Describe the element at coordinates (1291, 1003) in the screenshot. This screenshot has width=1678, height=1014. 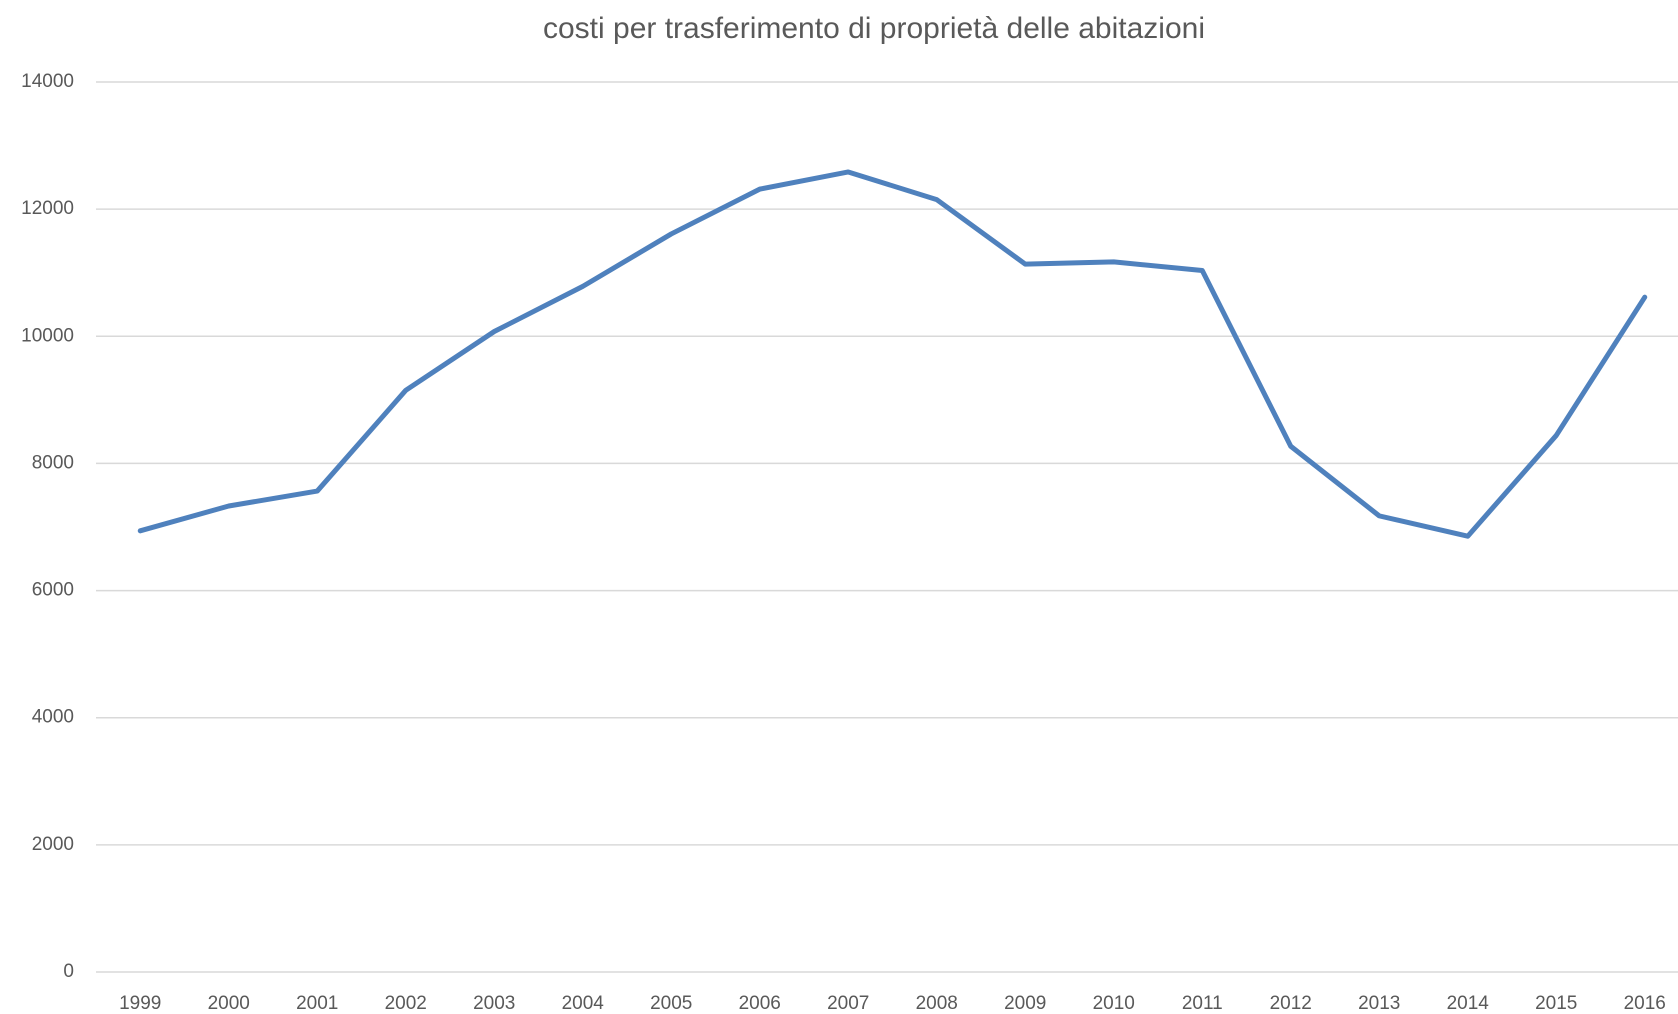
I see `x-tick-label: 2012` at that location.